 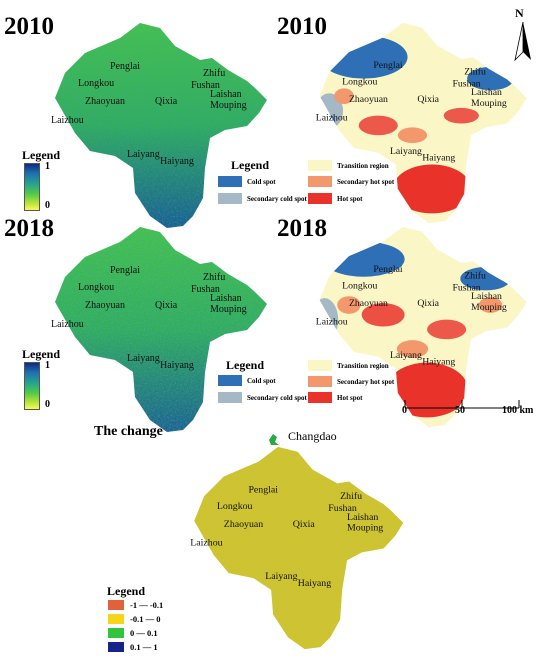 I want to click on place-label: Laizhou, so click(x=67, y=120).